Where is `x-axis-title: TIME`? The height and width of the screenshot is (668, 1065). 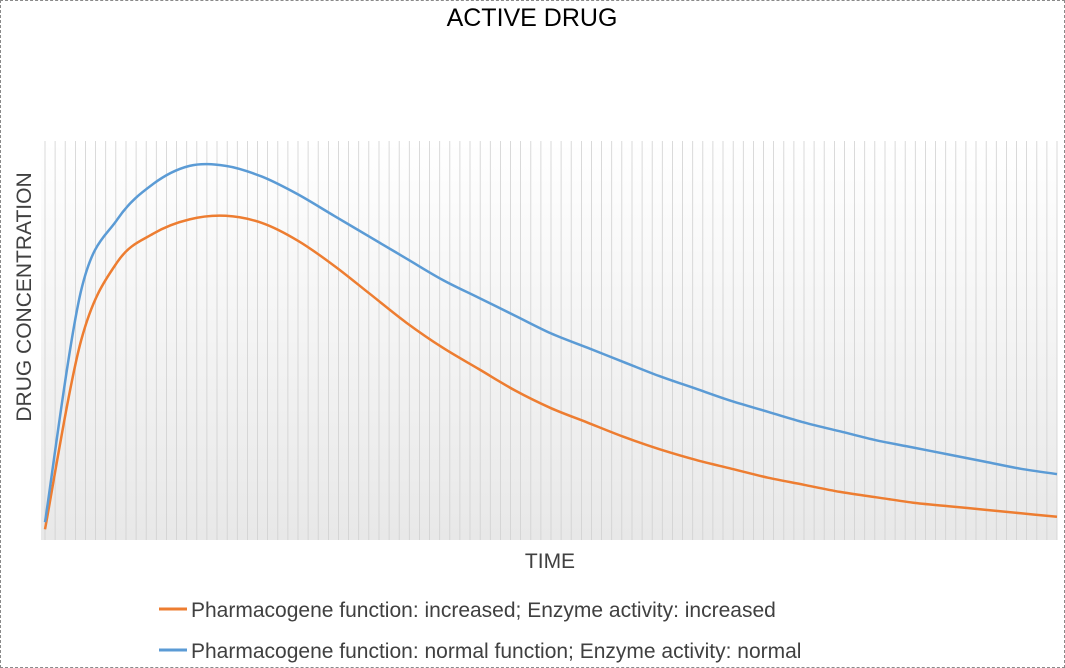 x-axis-title: TIME is located at coordinates (550, 561).